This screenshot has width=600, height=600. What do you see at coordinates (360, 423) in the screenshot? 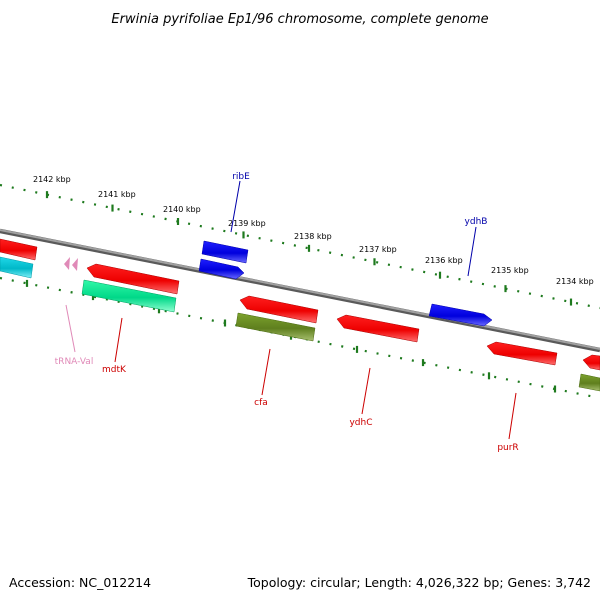
I see `label-ydhC: ydhC` at bounding box center [360, 423].